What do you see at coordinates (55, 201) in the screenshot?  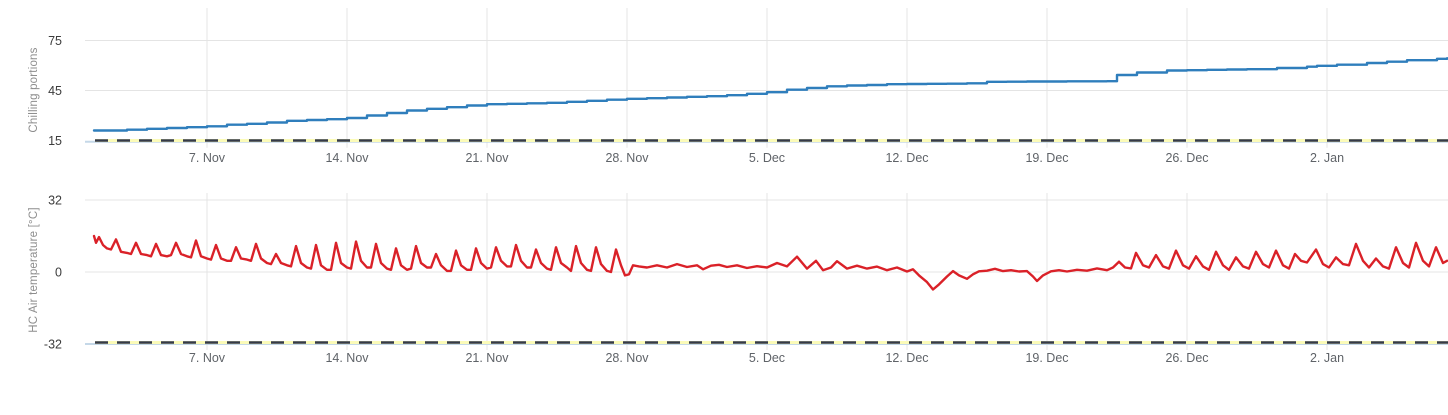 I see `y-tick-label: 32` at bounding box center [55, 201].